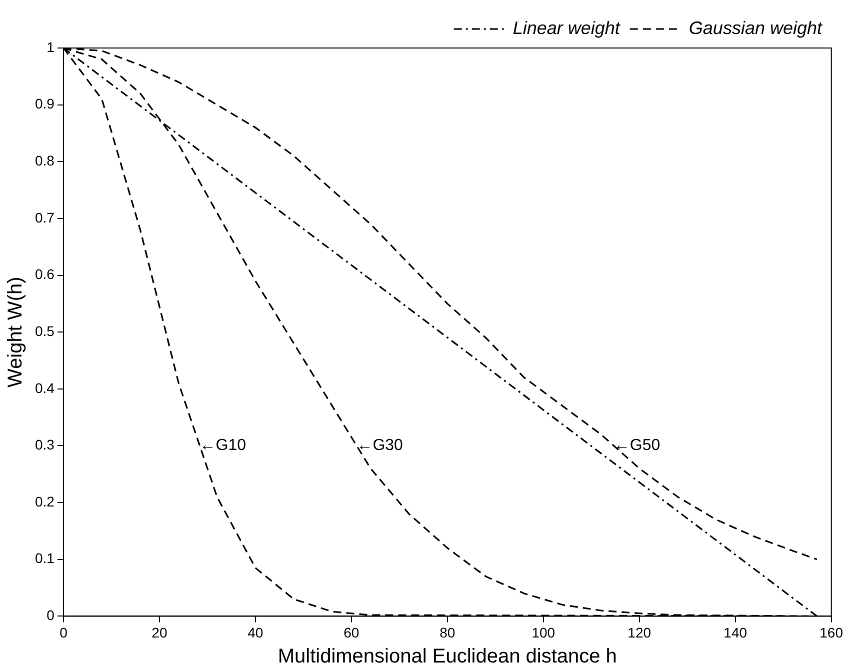  I want to click on x-tick-label: 0, so click(64, 632).